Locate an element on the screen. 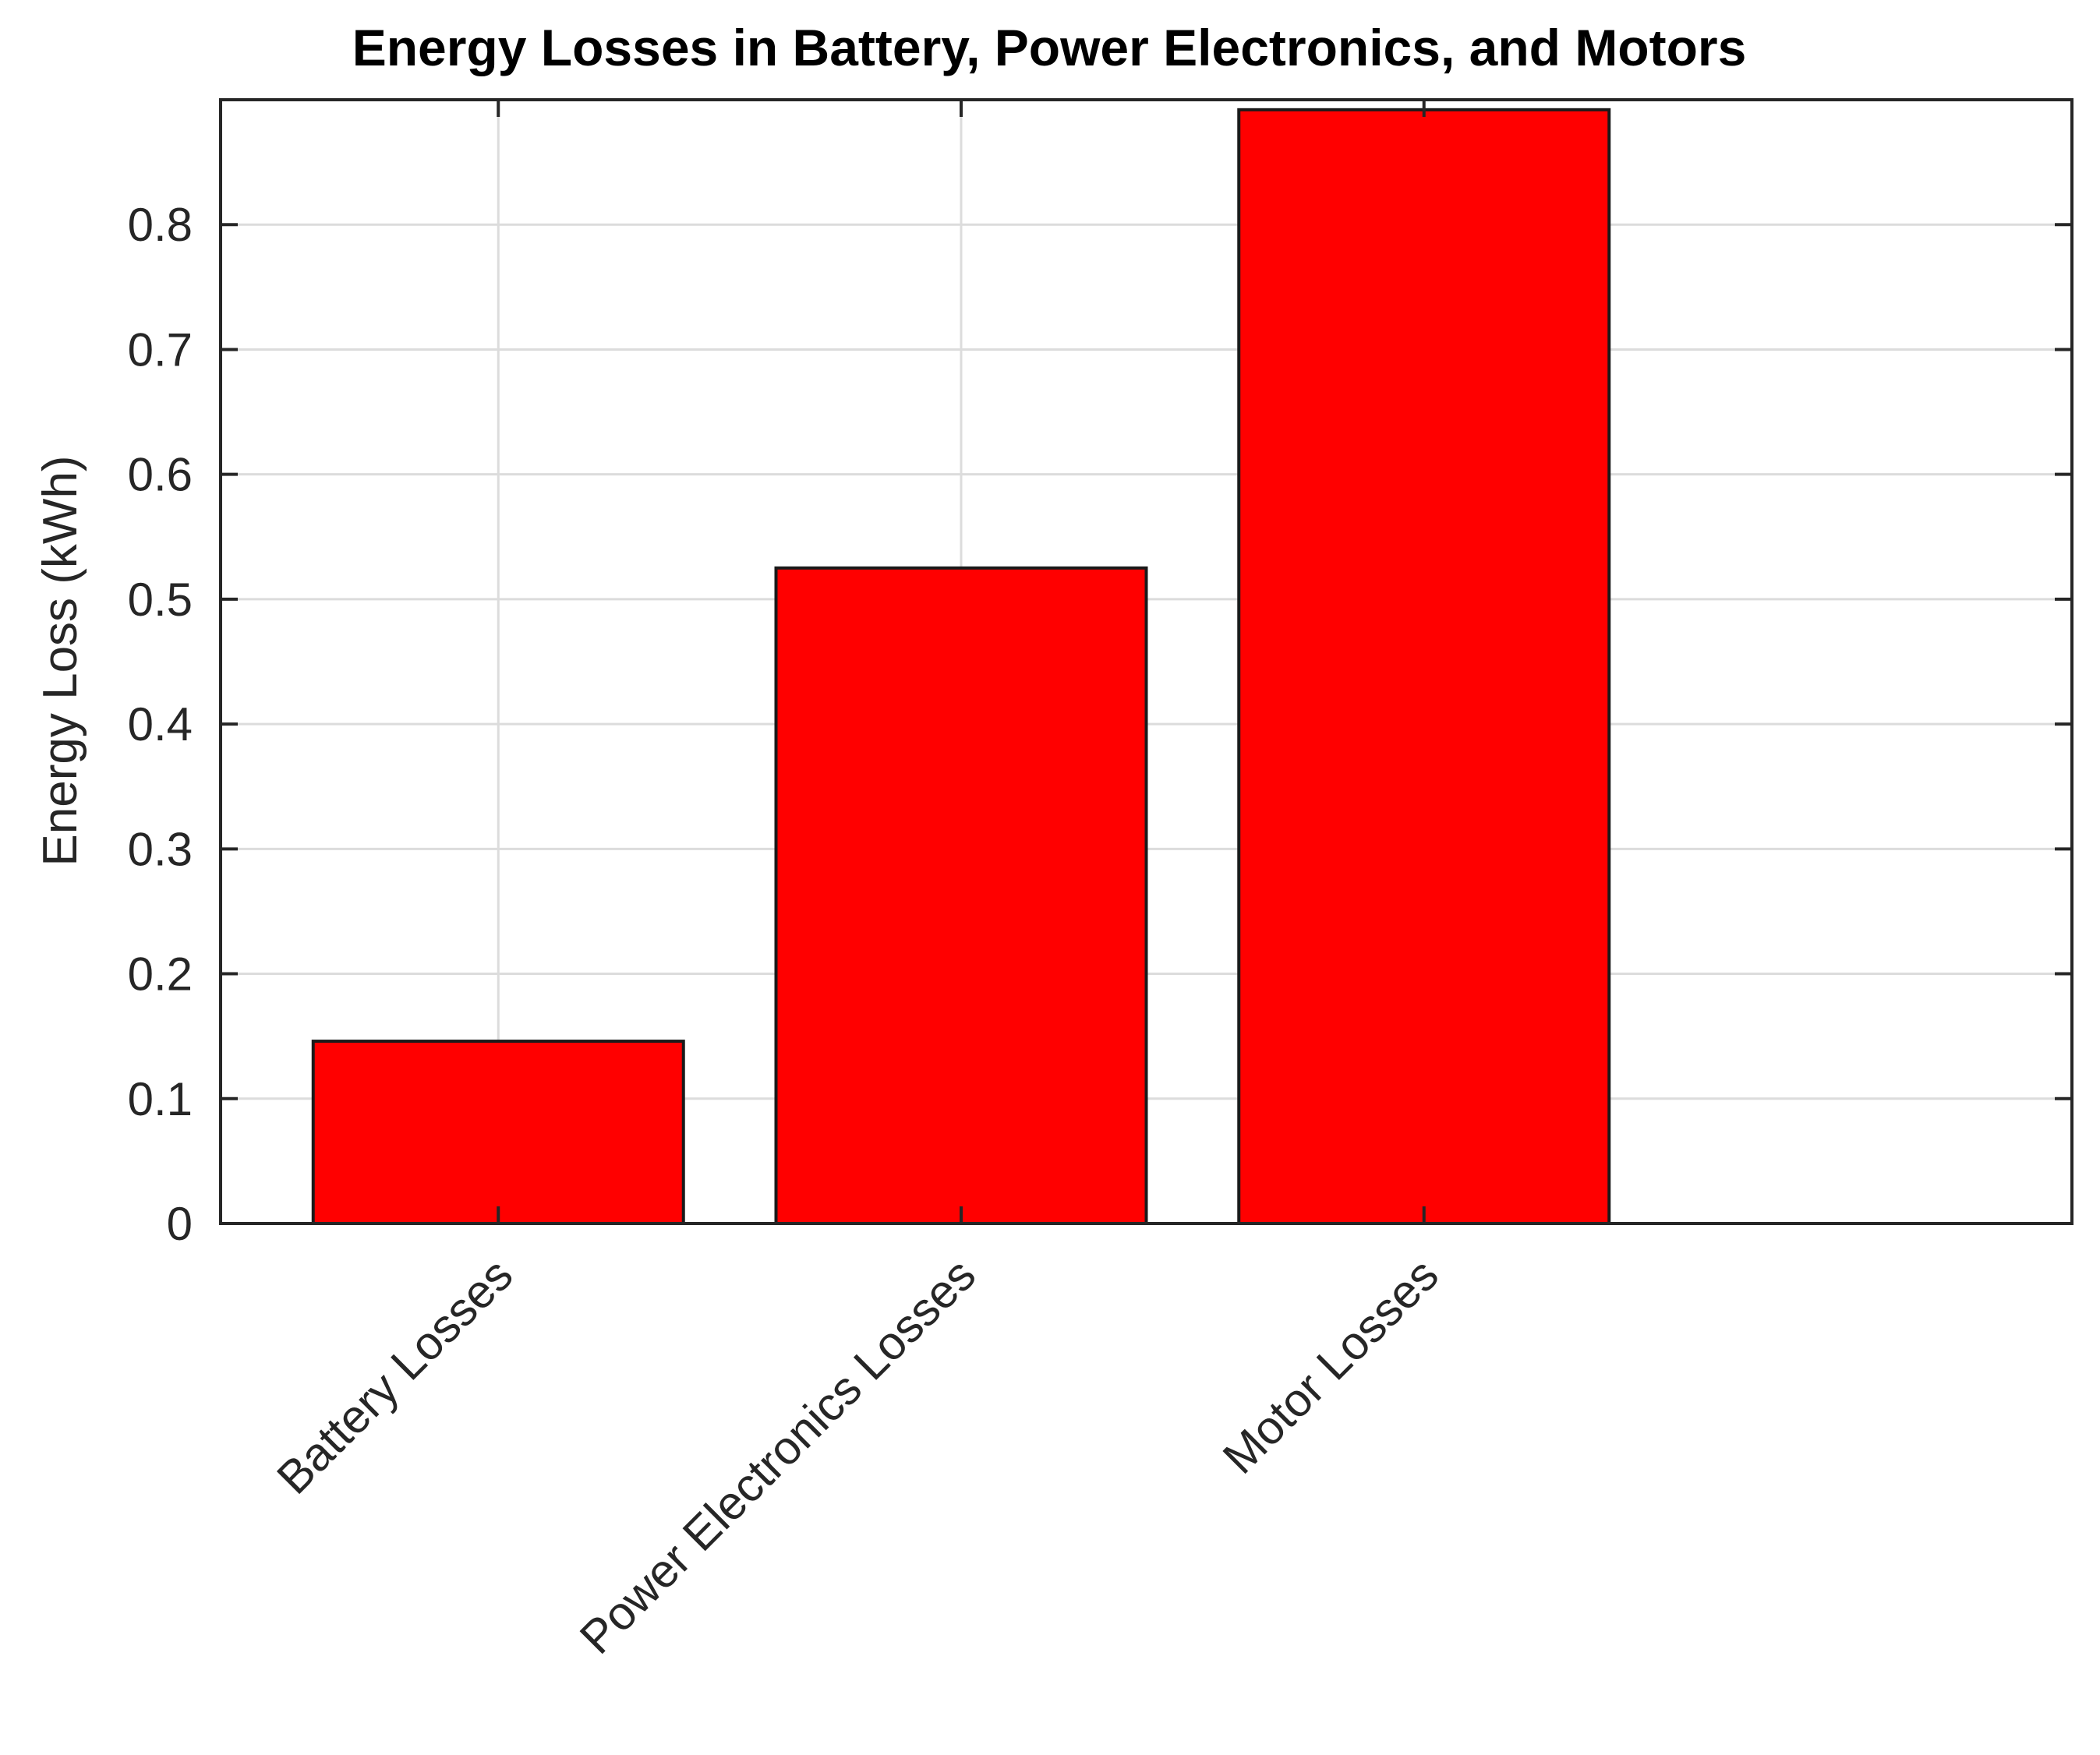 This screenshot has height=1755, width=2100. y-tick-label-3: 0.3 is located at coordinates (161, 849).